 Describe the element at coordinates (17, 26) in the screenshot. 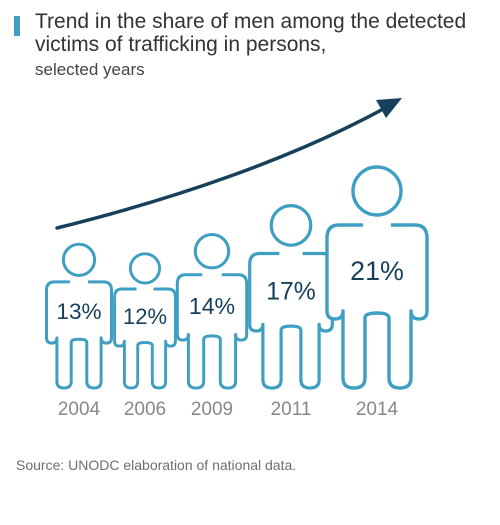

I see `title-accent-bar` at that location.